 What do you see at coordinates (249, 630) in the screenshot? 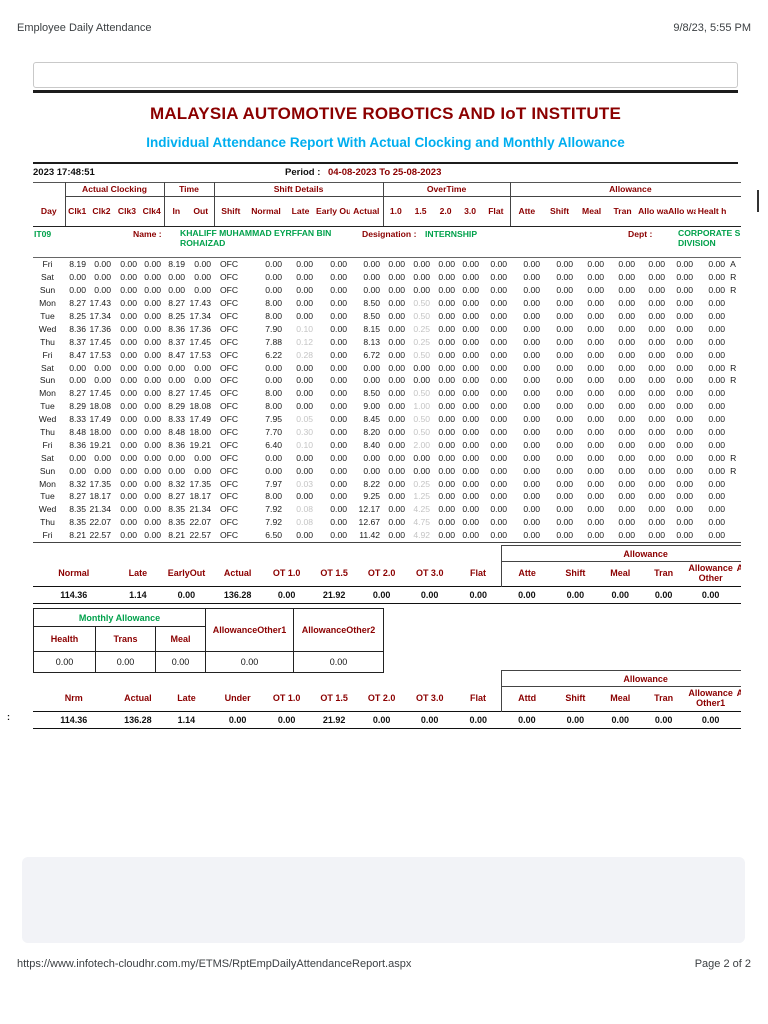
I see `ma-column-header: AllowanceOther1` at bounding box center [249, 630].